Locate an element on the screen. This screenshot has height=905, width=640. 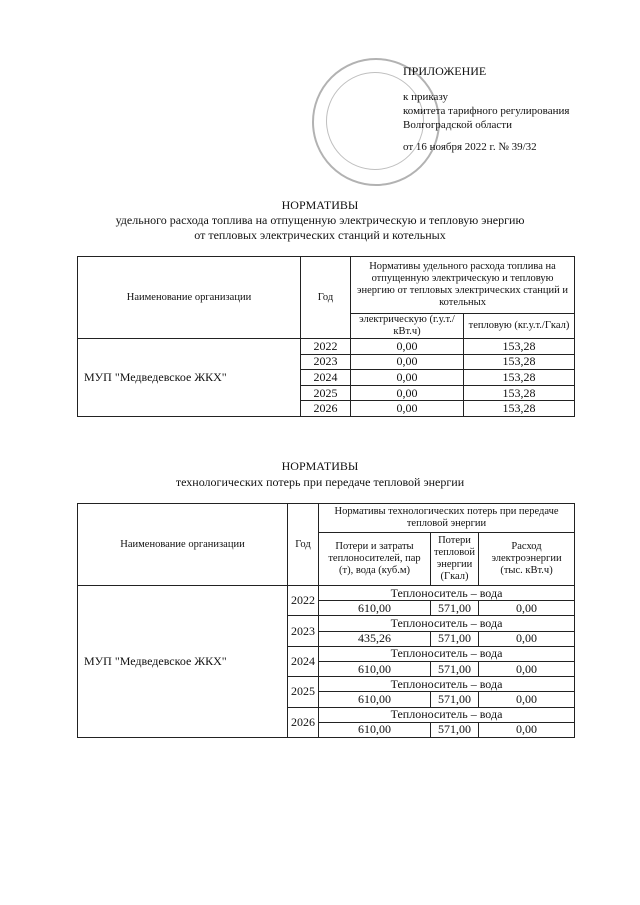
table-row: 2023 Теплоноситель – вода is located at coordinates (327, 631).